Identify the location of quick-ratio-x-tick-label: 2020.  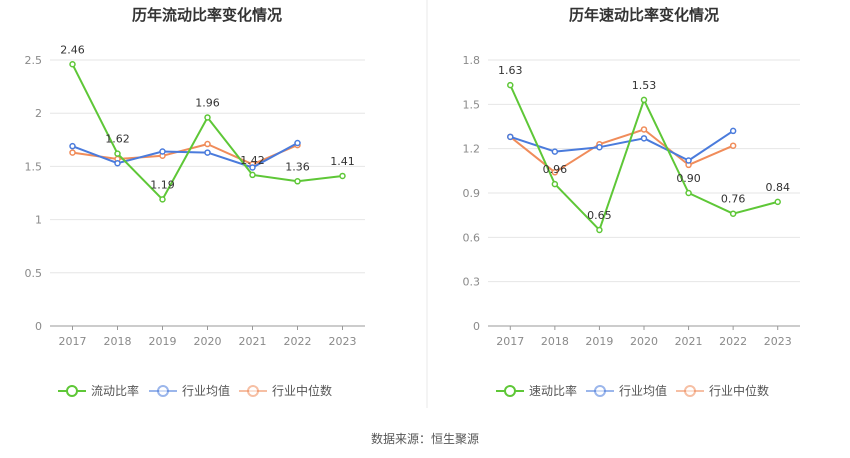
(644, 341).